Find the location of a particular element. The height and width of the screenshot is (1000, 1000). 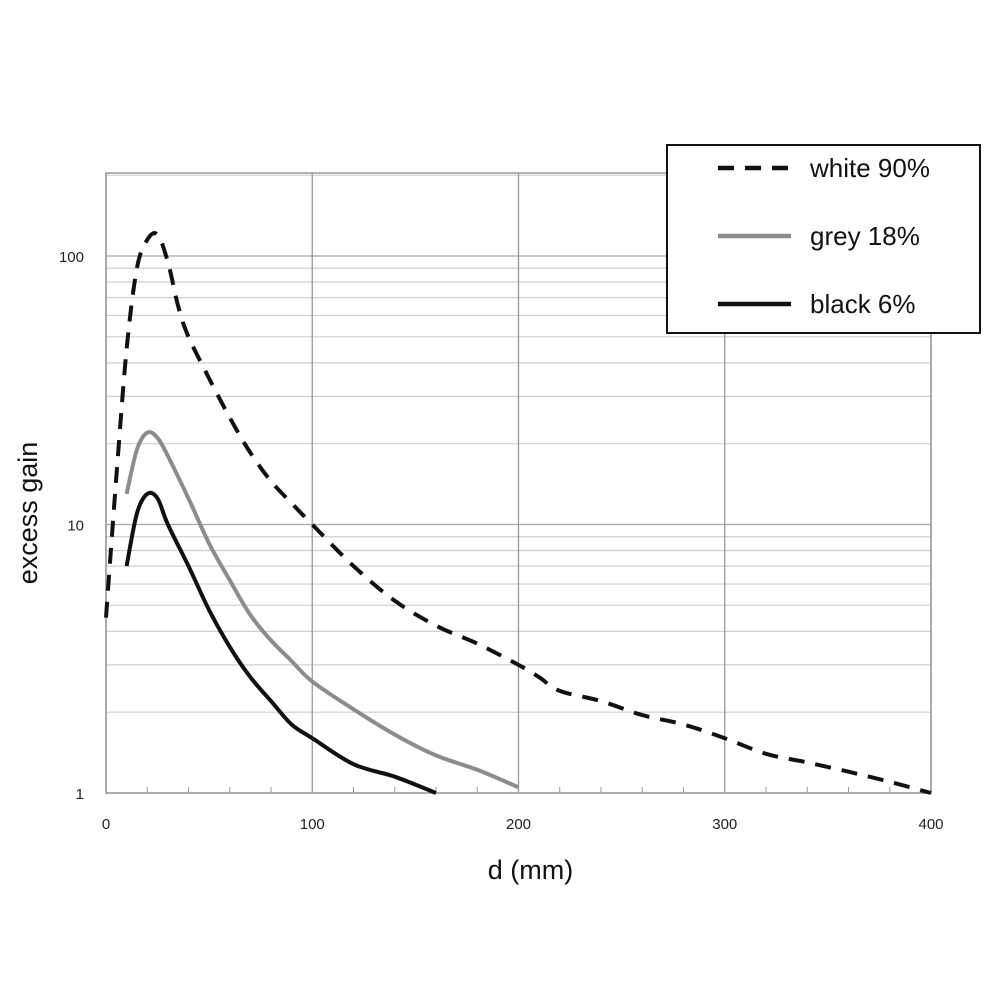

y-axis-title: excess gain is located at coordinates (28, 513).